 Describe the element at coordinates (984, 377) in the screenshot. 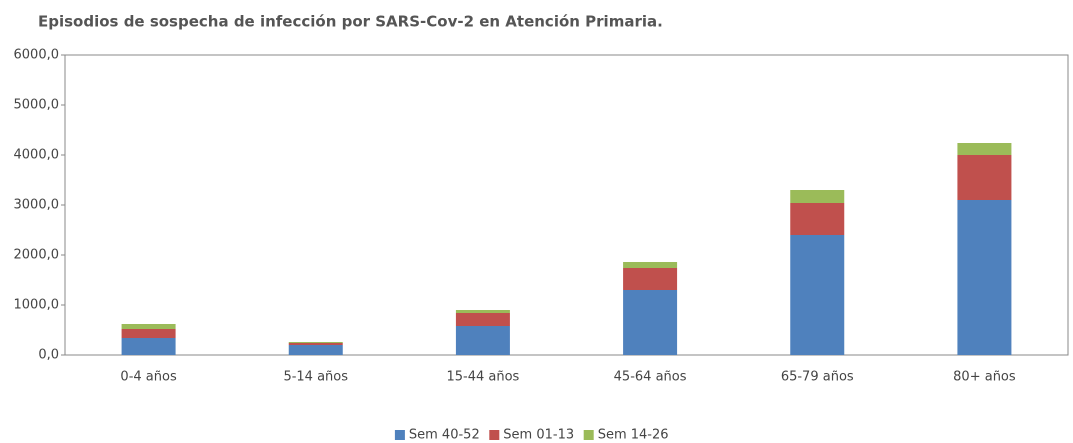

I see `x-tick-label: 80+ años` at that location.